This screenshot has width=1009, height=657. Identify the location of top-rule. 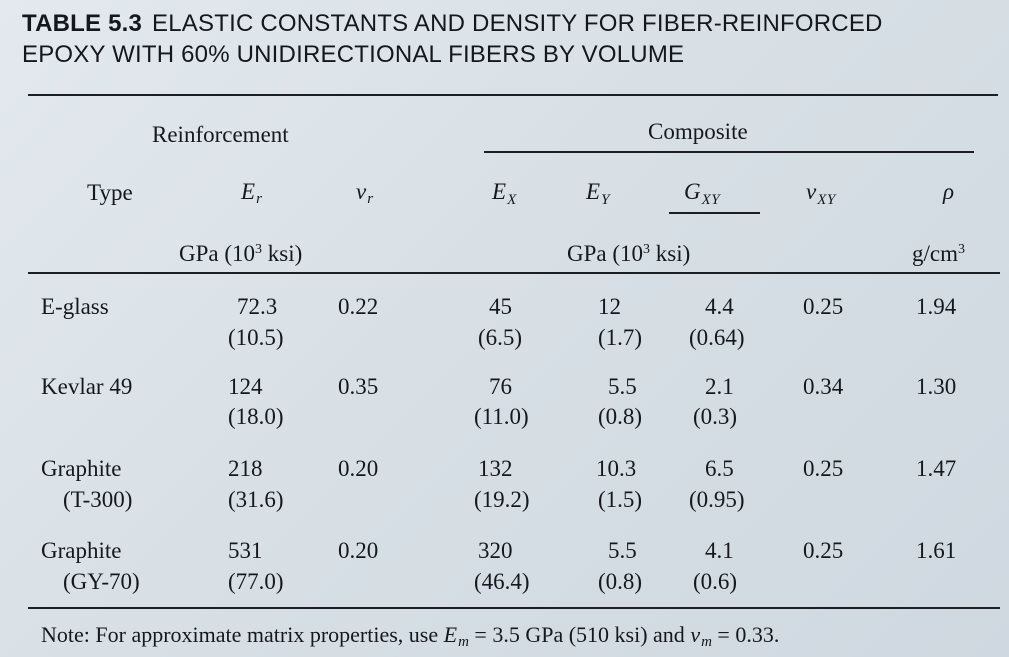
(513, 95).